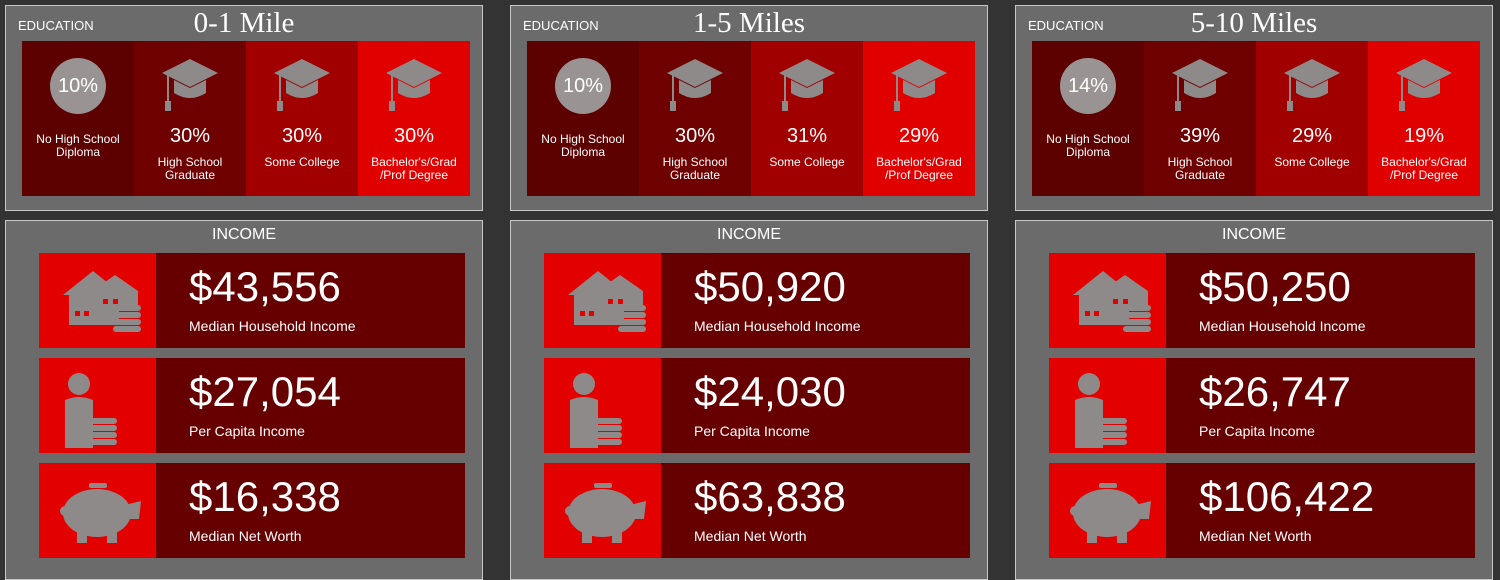  I want to click on income-row: $63,838 Median Net Worth, so click(757, 510).